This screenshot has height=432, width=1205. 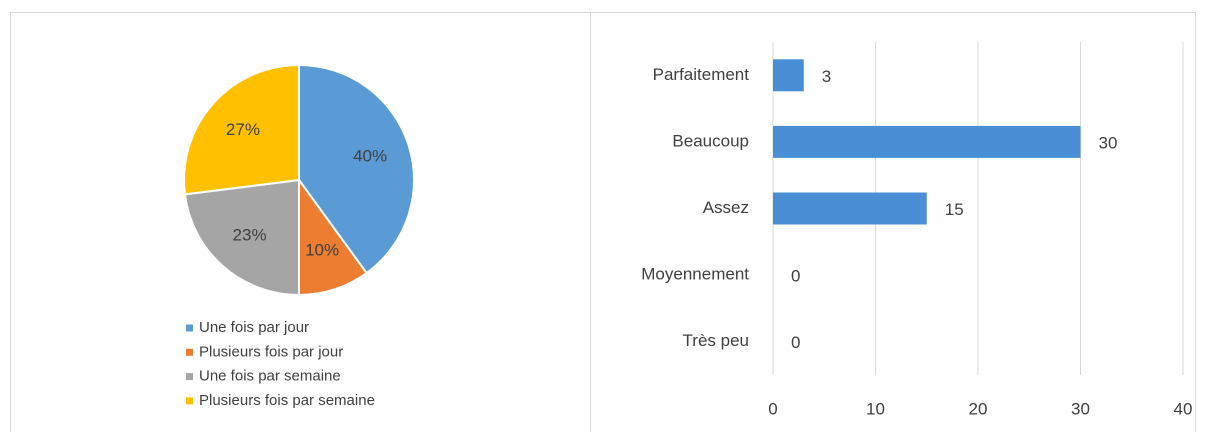 What do you see at coordinates (978, 408) in the screenshot?
I see `x-tick-label: 20` at bounding box center [978, 408].